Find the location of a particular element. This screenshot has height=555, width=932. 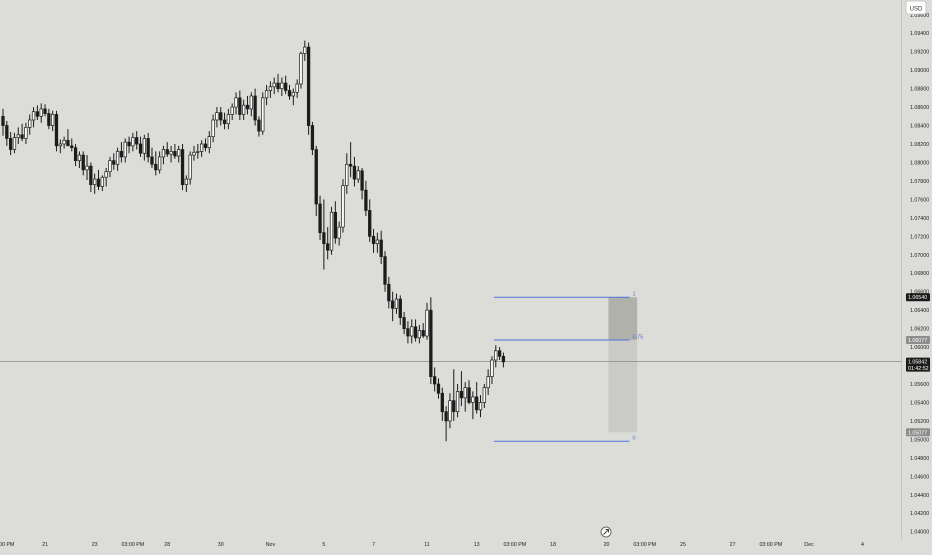

position-zone is located at coordinates (623, 365).